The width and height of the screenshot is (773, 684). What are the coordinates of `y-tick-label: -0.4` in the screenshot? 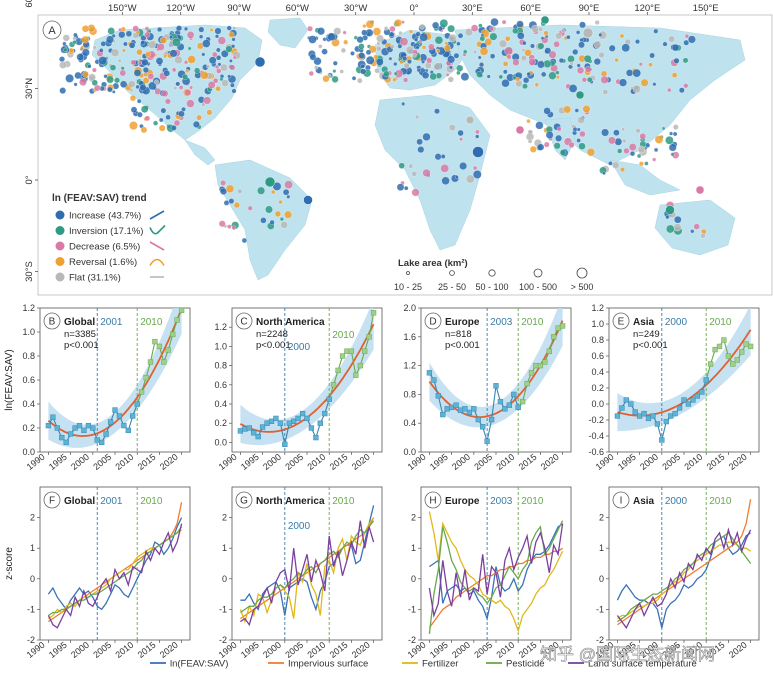 It's located at (596, 436).